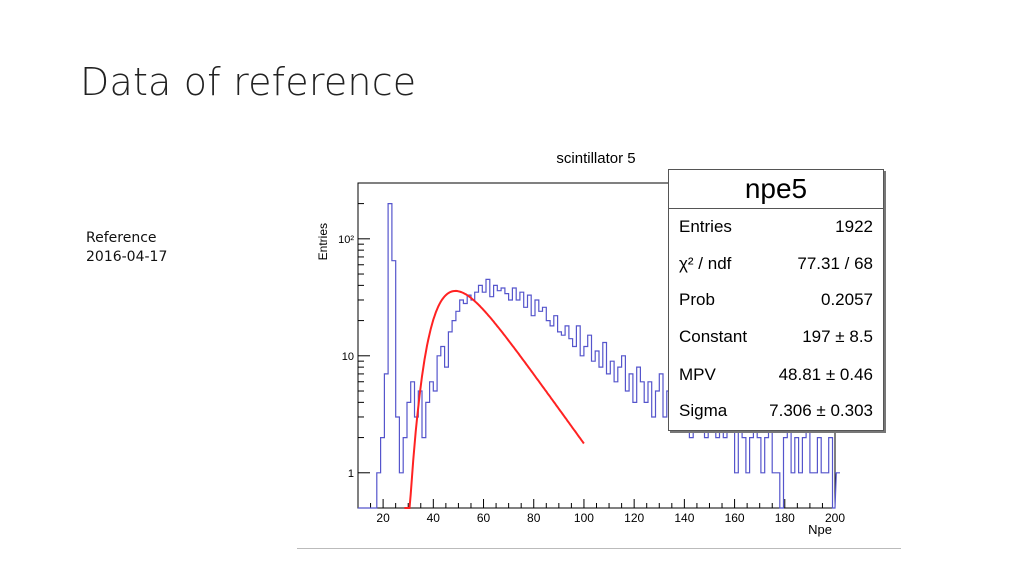 The height and width of the screenshot is (576, 1024). I want to click on reference-label: Reference, so click(121, 238).